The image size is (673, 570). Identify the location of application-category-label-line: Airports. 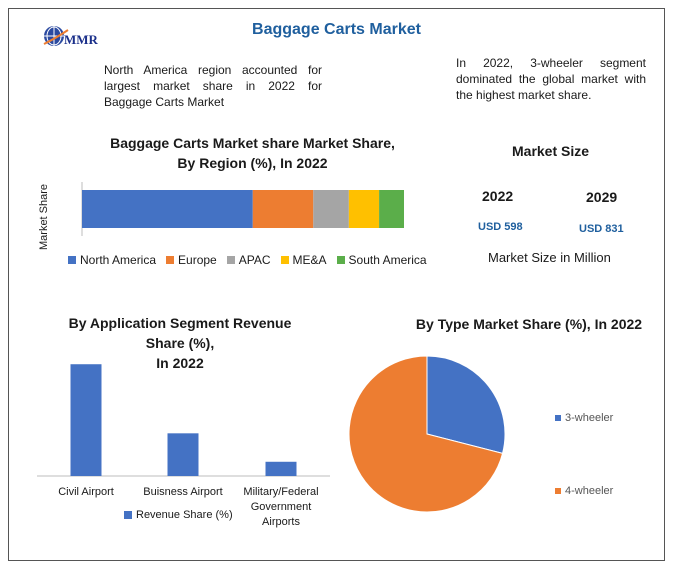
(281, 522).